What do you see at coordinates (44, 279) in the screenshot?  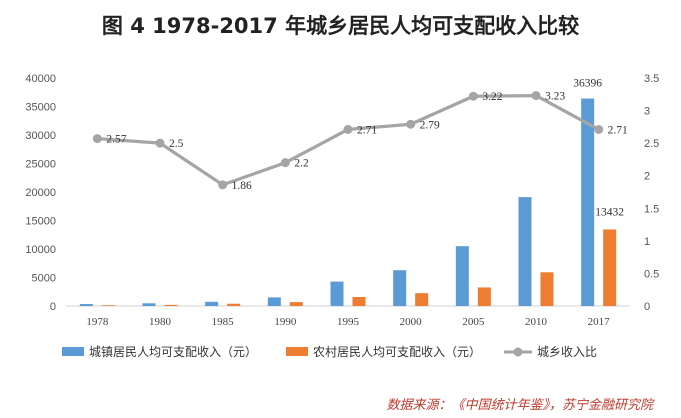 I see `y-left-tick-label: 5000` at bounding box center [44, 279].